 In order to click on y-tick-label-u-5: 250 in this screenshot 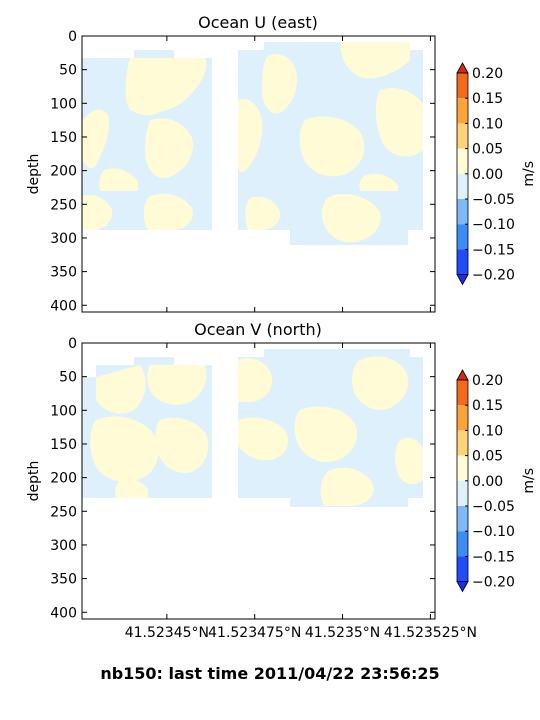, I will do `click(63, 205)`.